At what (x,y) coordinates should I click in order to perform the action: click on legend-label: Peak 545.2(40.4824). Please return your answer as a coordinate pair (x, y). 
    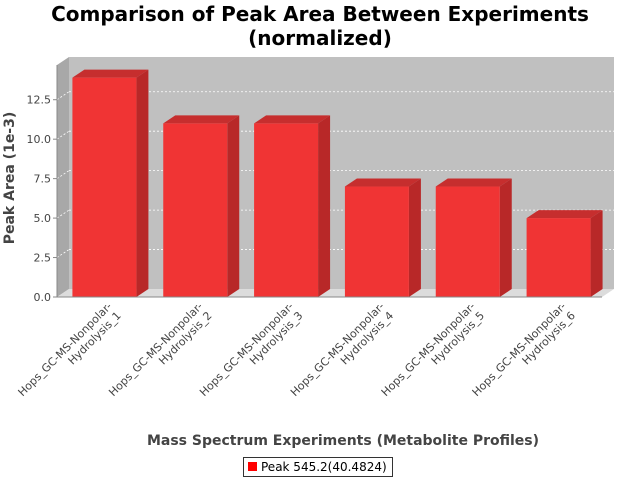
    Looking at the image, I should click on (324, 467).